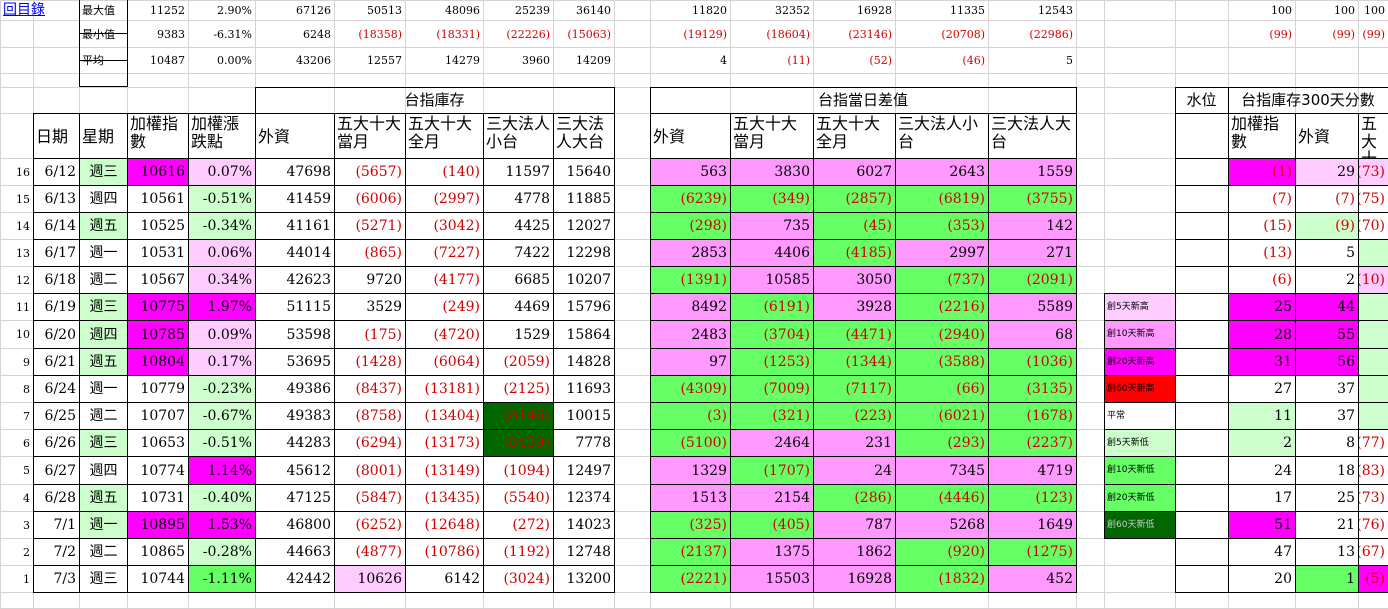 The height and width of the screenshot is (609, 1388). What do you see at coordinates (308, 280) in the screenshot?
I see `foreign-cell: 42623` at bounding box center [308, 280].